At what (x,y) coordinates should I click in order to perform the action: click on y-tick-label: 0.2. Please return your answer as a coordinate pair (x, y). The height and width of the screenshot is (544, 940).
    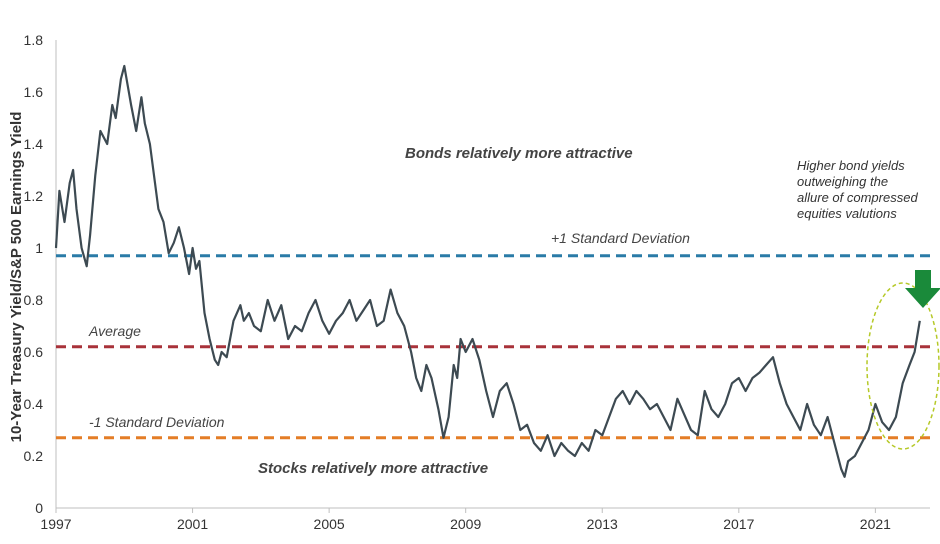
    Looking at the image, I should click on (34, 456).